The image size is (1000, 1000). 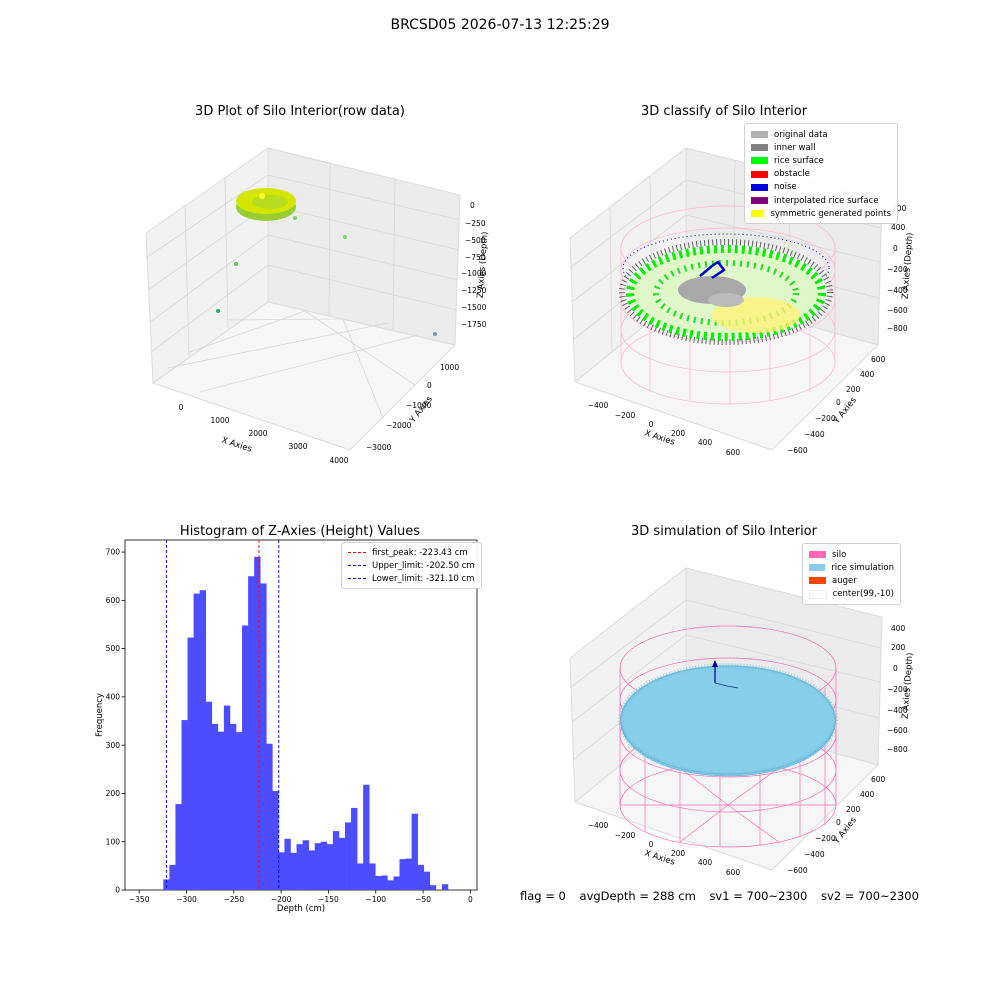 I want to click on legend-entry: silo, so click(x=851, y=554).